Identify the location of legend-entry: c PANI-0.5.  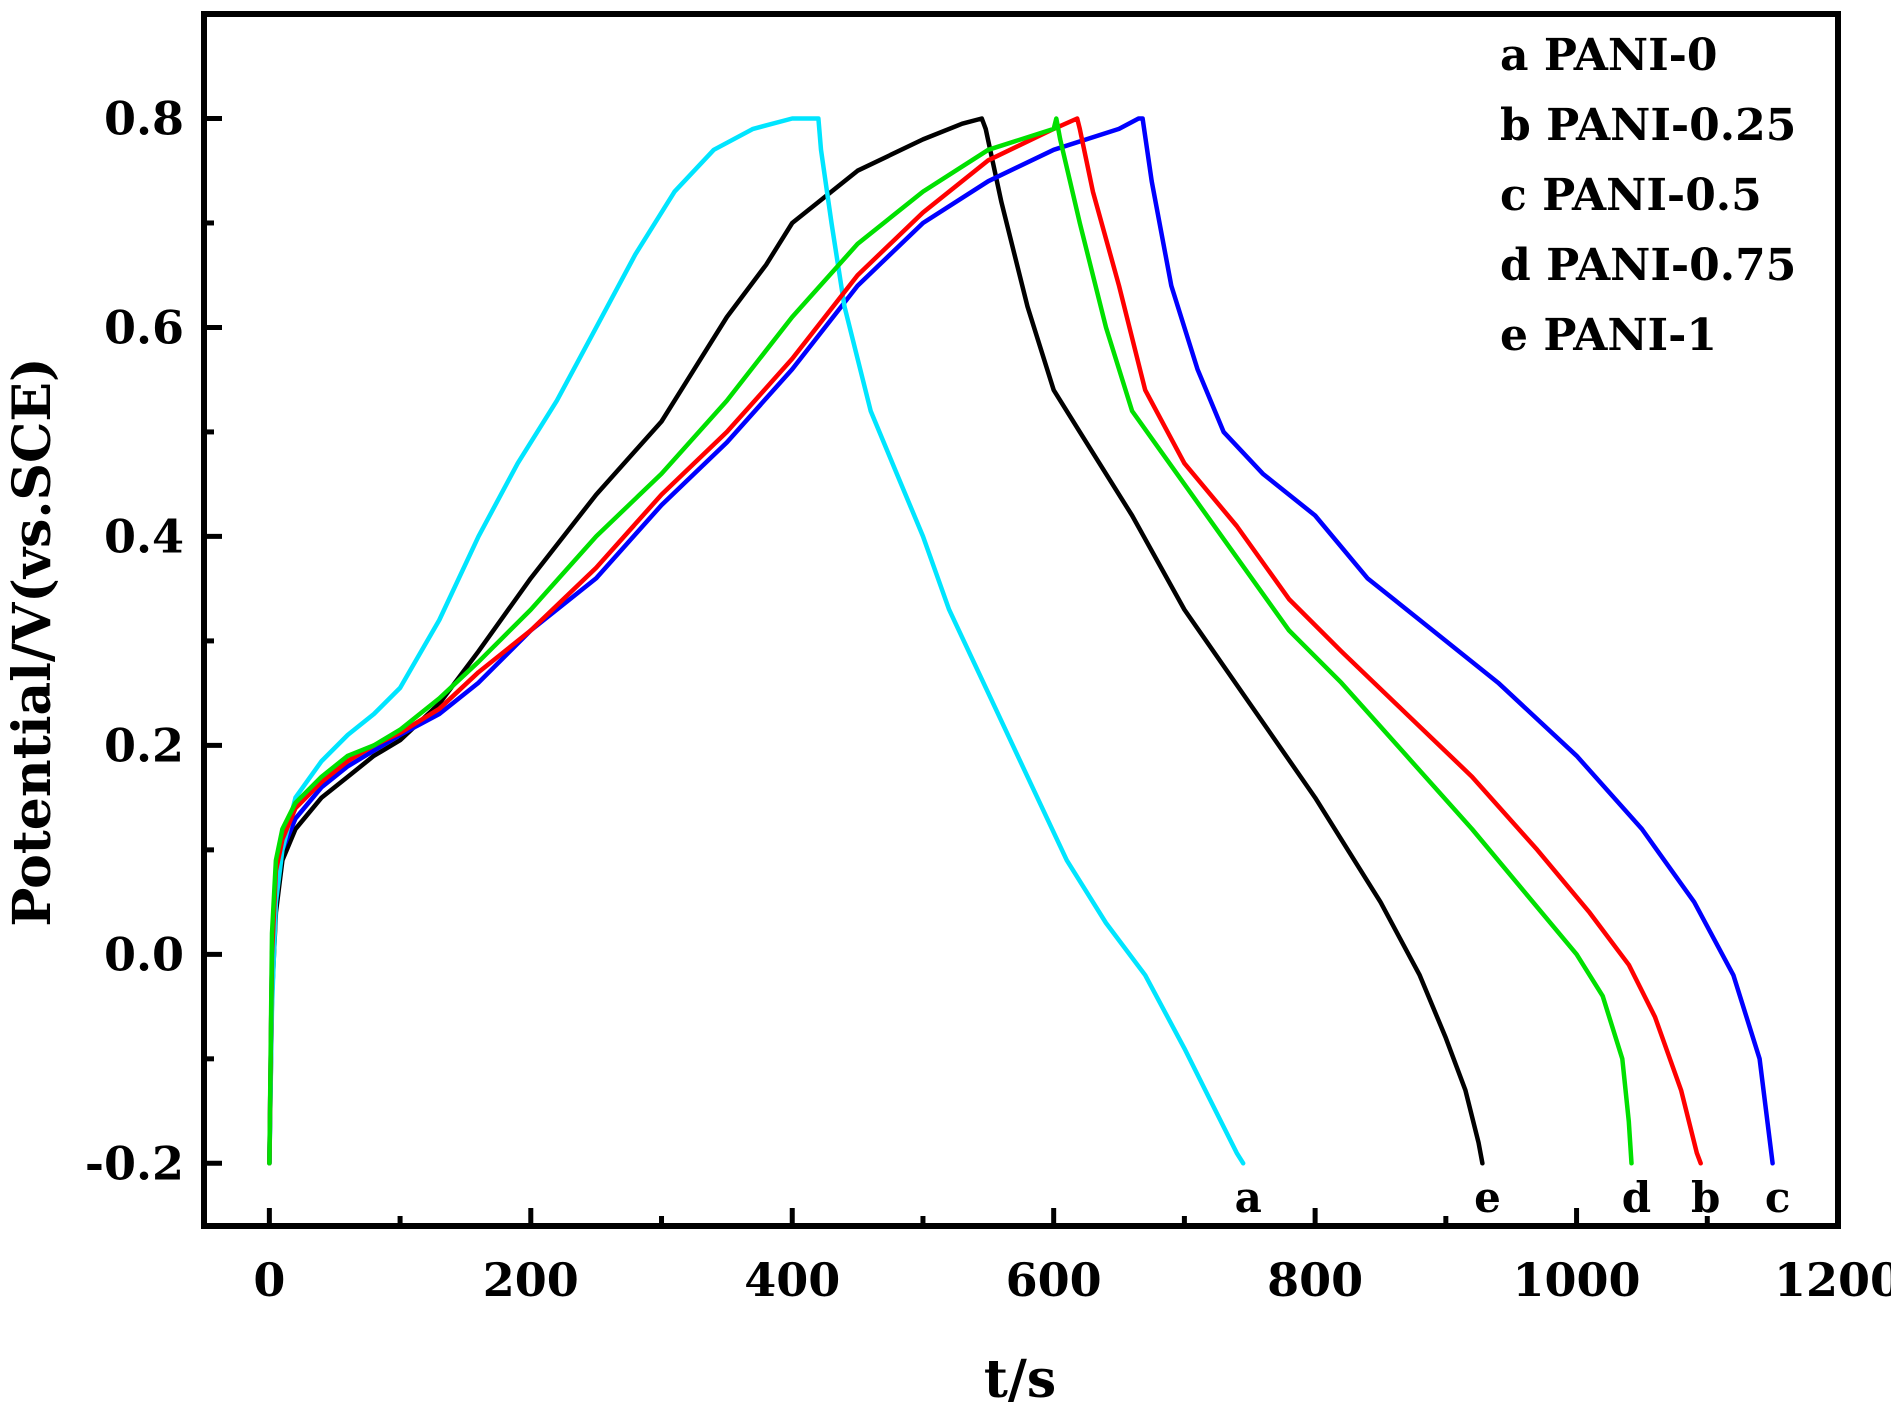
(1631, 195).